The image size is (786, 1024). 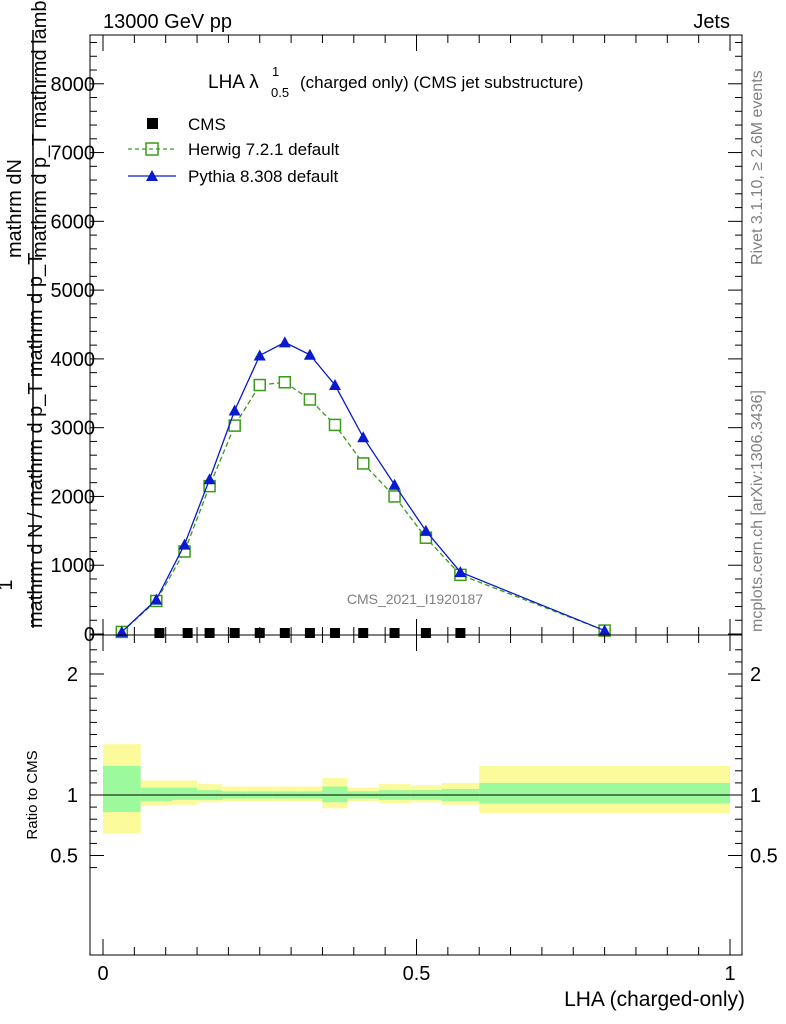 I want to click on analysis-watermark: CMS_2021_I1920187, so click(x=415, y=599).